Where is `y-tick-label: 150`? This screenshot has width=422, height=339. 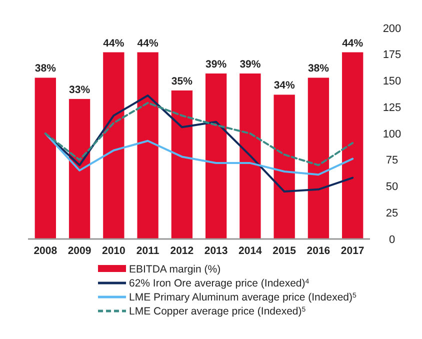 y-tick-label: 150 is located at coordinates (392, 82).